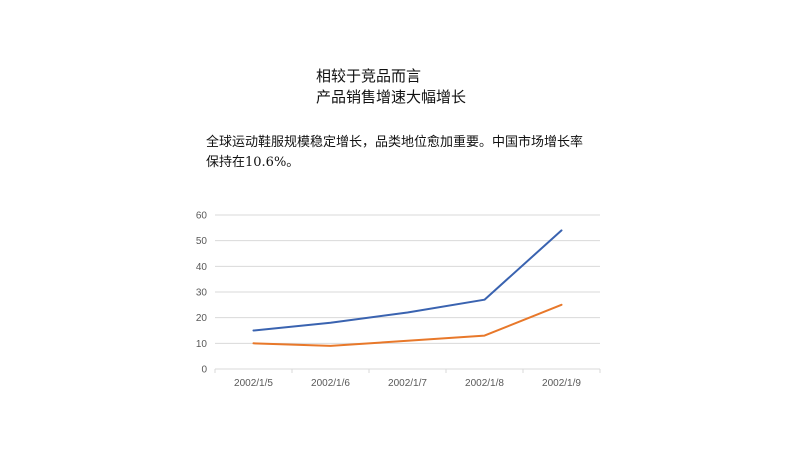  Describe the element at coordinates (391, 97) in the screenshot. I see `heading-line-2: 产品销售增速大幅增长` at that location.